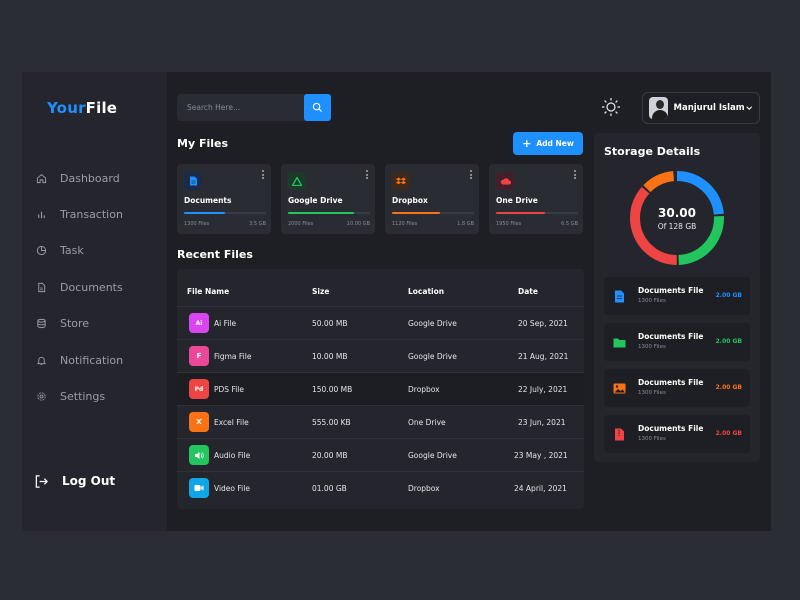 The image size is (800, 600). I want to click on sidebar-item-label: Dashboard, so click(90, 178).